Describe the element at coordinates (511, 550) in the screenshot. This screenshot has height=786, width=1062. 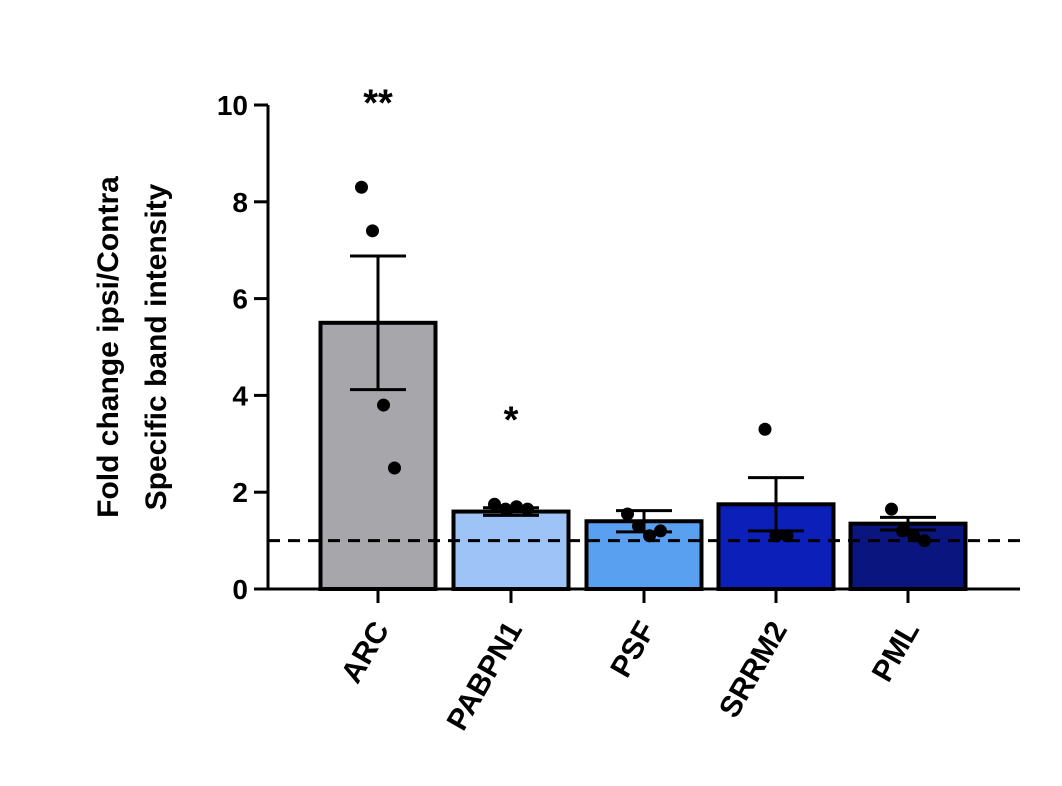
I see `bar` at that location.